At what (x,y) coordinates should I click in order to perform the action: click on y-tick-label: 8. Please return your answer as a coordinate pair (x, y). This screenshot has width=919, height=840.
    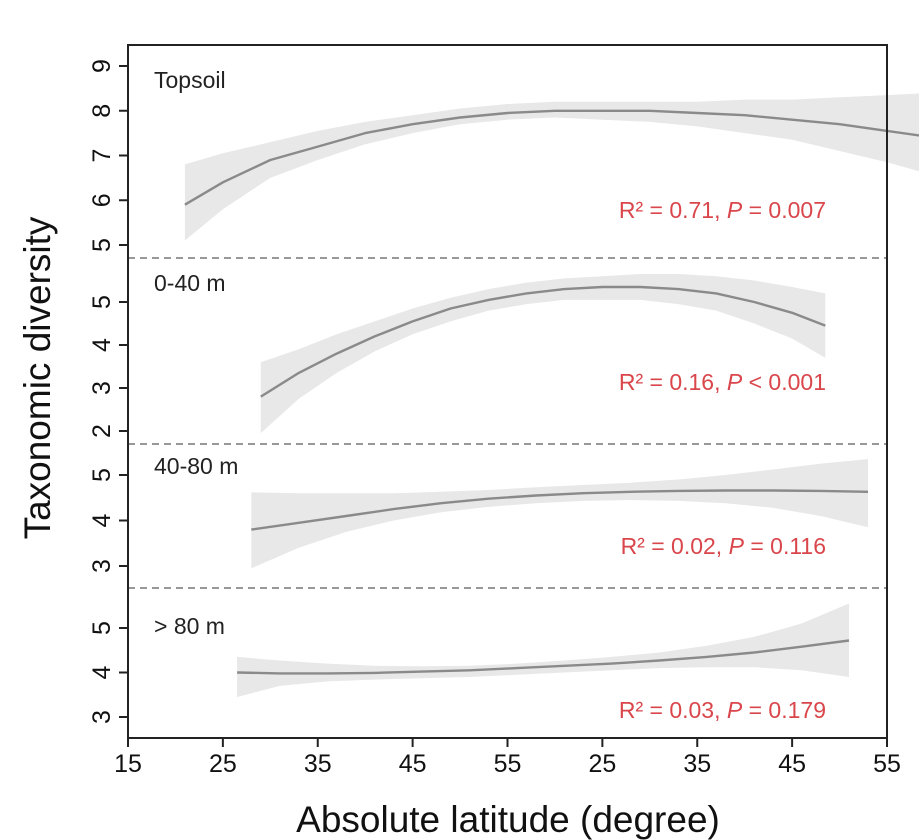
    Looking at the image, I should click on (102, 111).